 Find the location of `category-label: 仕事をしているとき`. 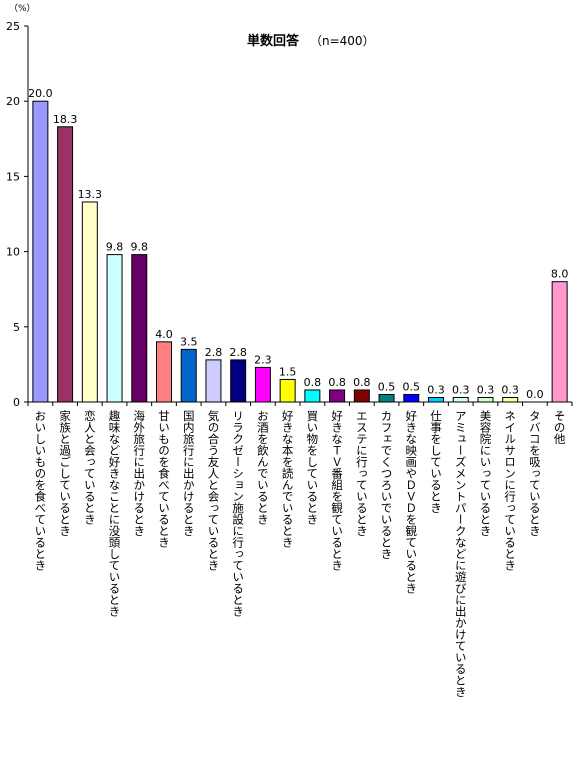

category-label: 仕事をしているとき is located at coordinates (436, 462).